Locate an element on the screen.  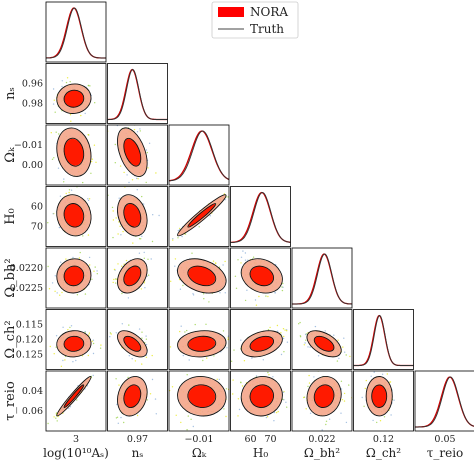
y-tick-label: 0.06 is located at coordinates (32, 411).